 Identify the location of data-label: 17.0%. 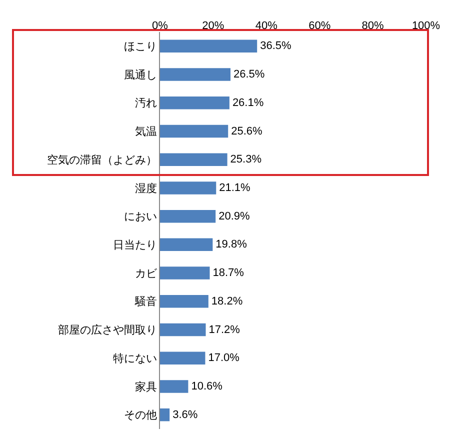
(224, 358).